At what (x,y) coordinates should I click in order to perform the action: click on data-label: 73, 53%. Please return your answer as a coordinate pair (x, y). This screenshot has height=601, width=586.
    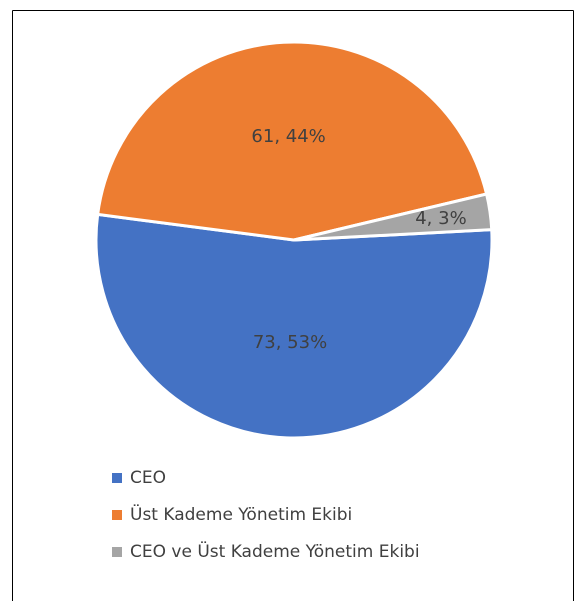
    Looking at the image, I should click on (290, 342).